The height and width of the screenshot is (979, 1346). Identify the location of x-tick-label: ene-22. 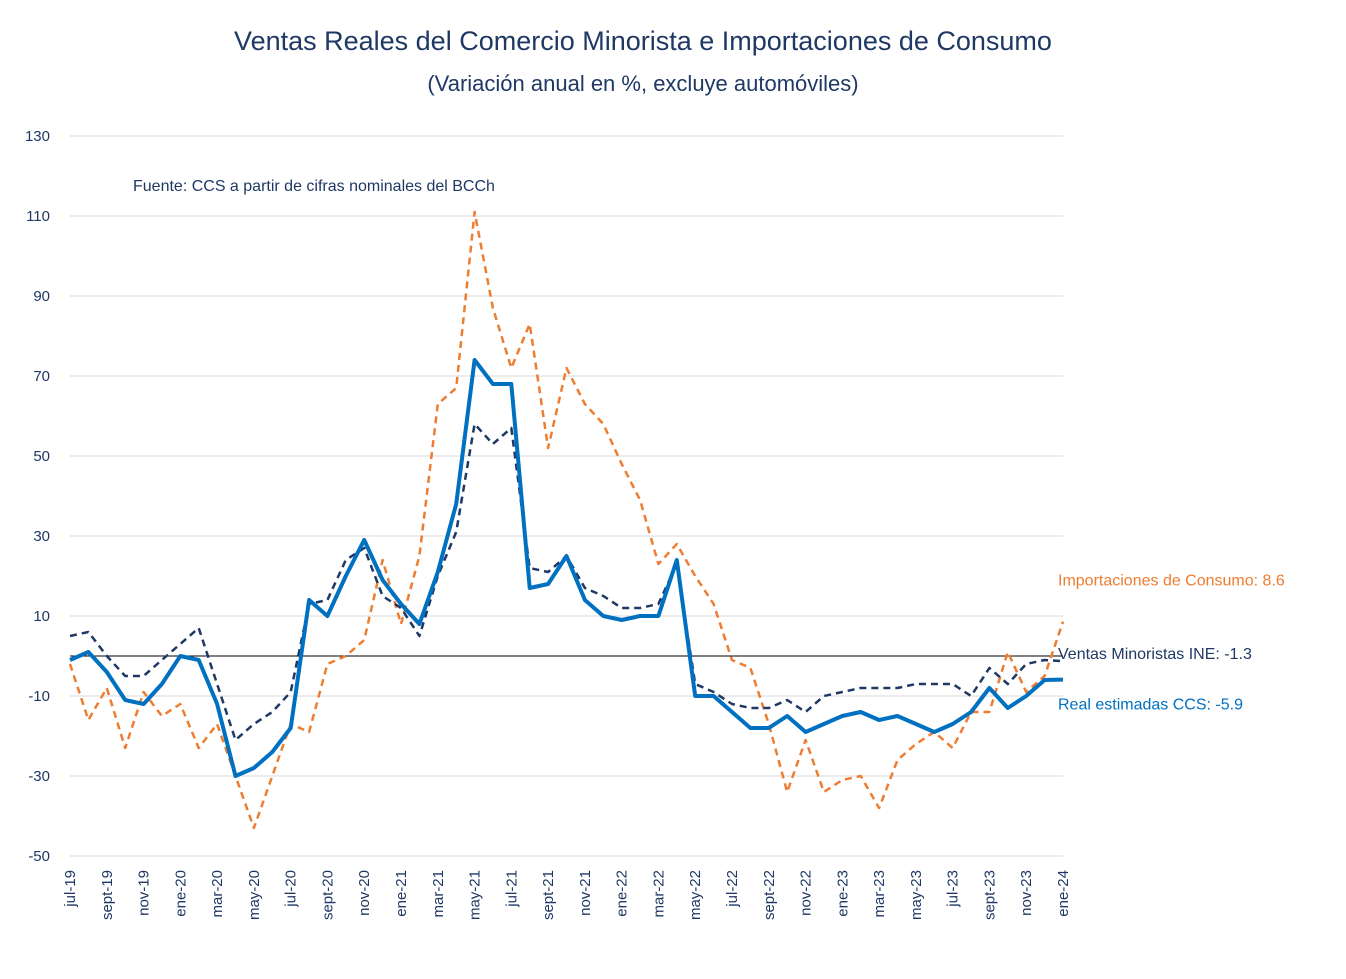
(622, 893).